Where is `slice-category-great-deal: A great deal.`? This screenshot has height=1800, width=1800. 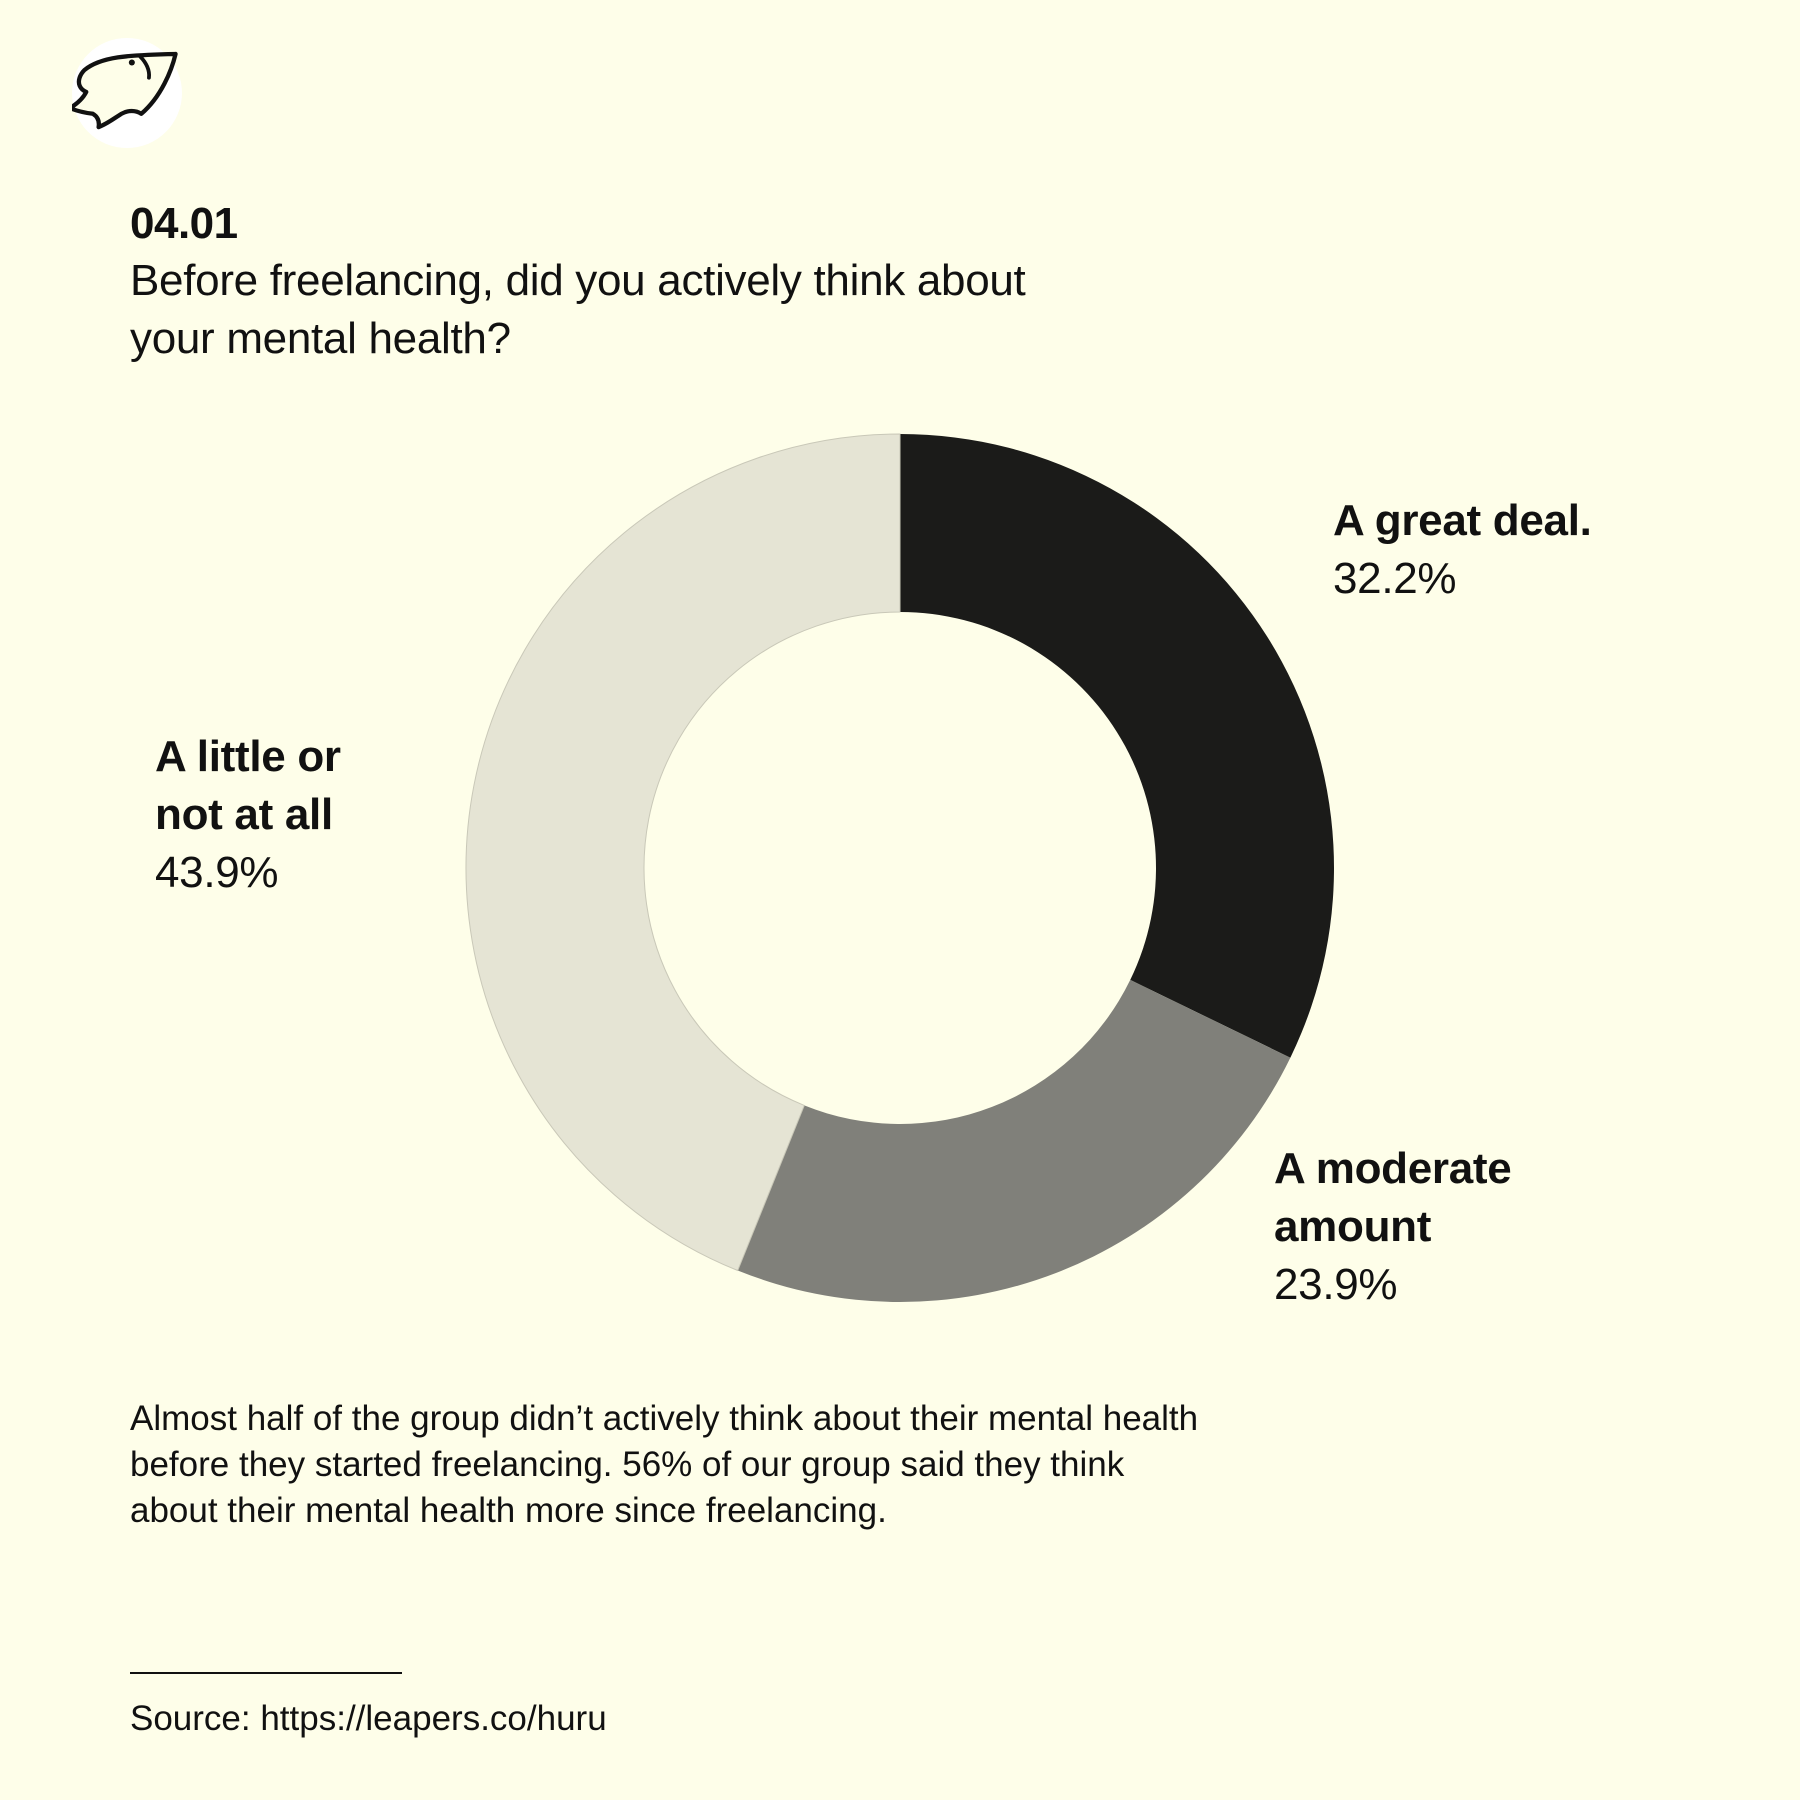 slice-category-great-deal: A great deal. is located at coordinates (1462, 520).